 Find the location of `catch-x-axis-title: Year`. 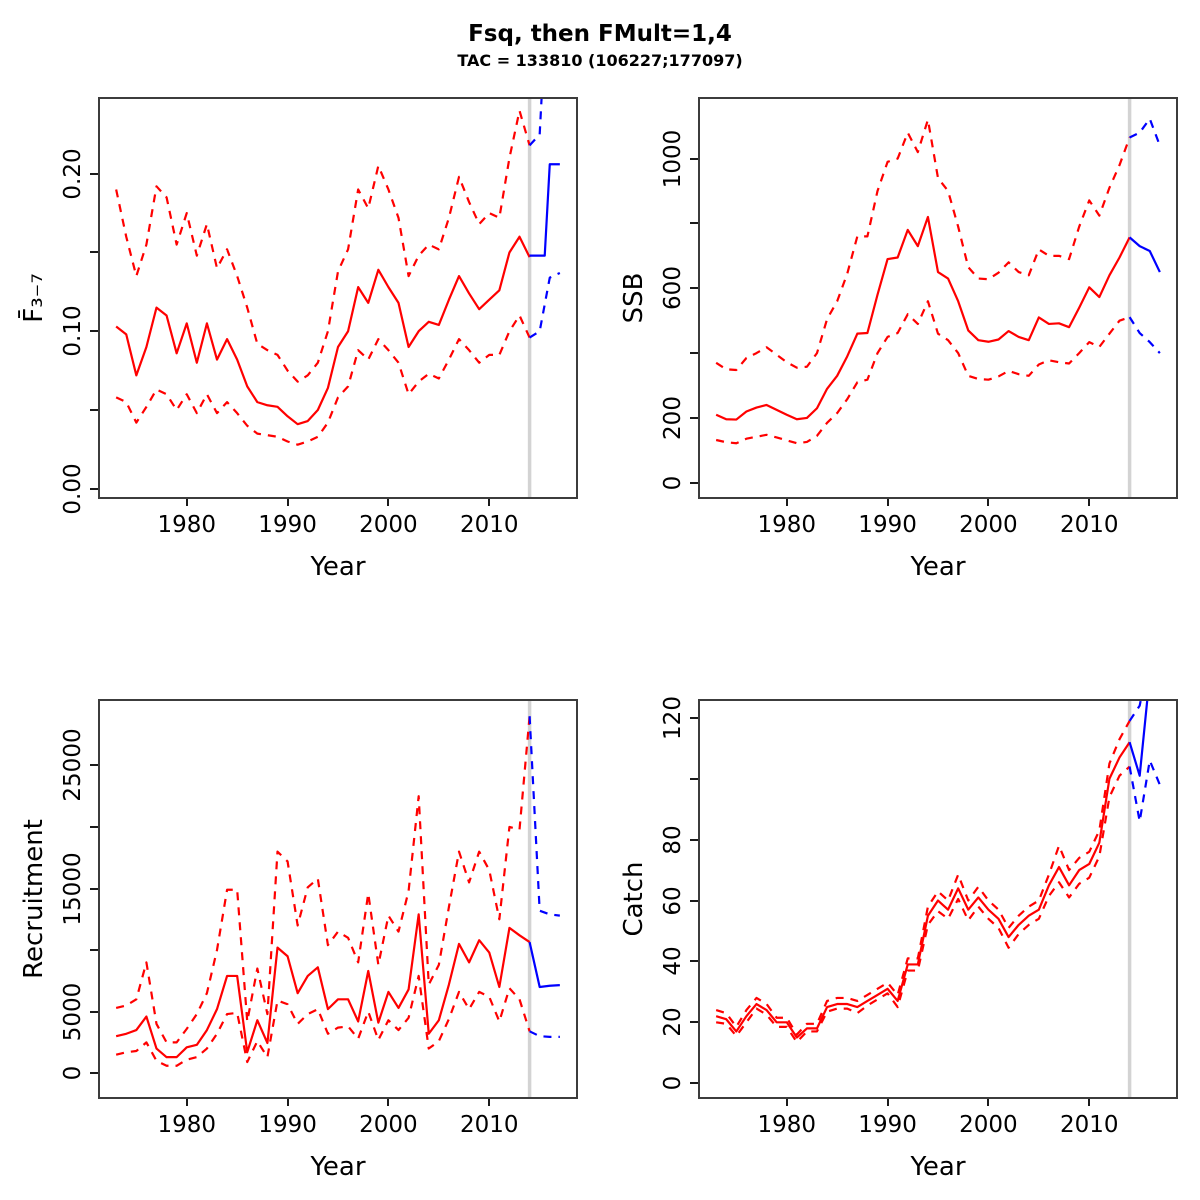

catch-x-axis-title: Year is located at coordinates (938, 1167).